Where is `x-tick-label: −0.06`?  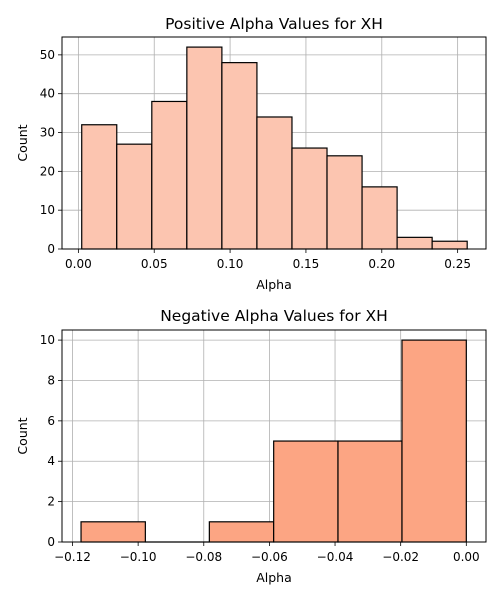 x-tick-label: −0.06 is located at coordinates (269, 557).